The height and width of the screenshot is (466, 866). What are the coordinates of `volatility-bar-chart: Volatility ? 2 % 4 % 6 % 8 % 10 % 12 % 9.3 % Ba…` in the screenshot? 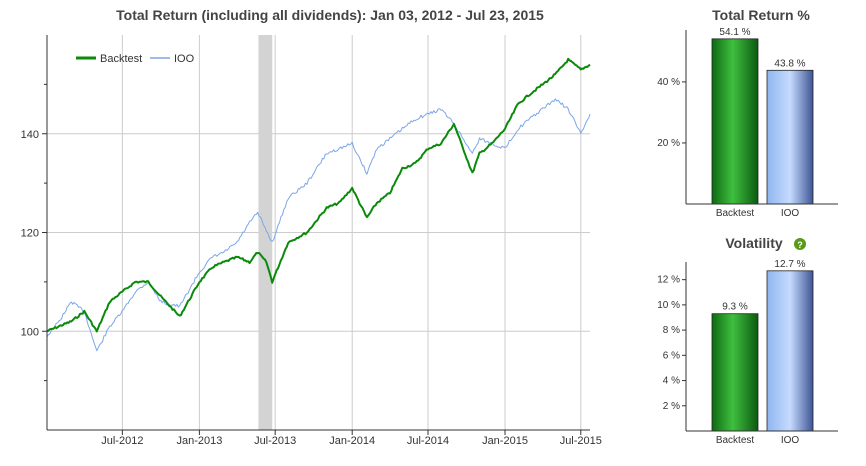 It's located at (747, 340).